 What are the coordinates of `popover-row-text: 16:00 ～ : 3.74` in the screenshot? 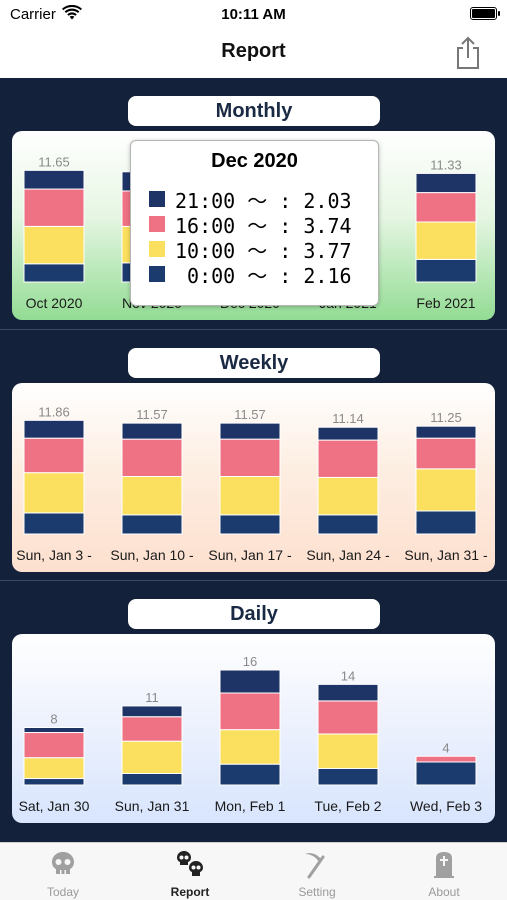 It's located at (263, 225).